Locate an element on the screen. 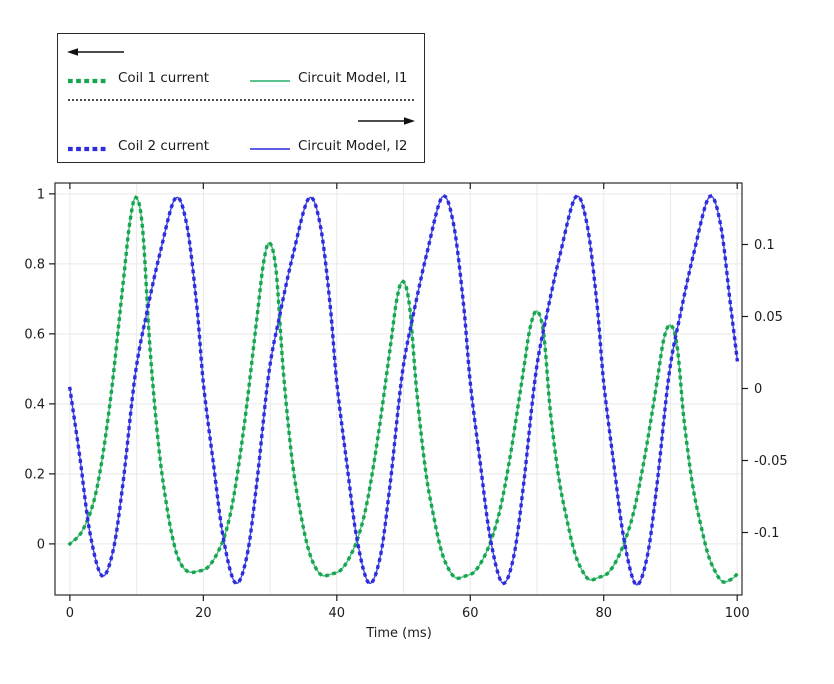  left-y-tick-label: 0 is located at coordinates (41, 544).